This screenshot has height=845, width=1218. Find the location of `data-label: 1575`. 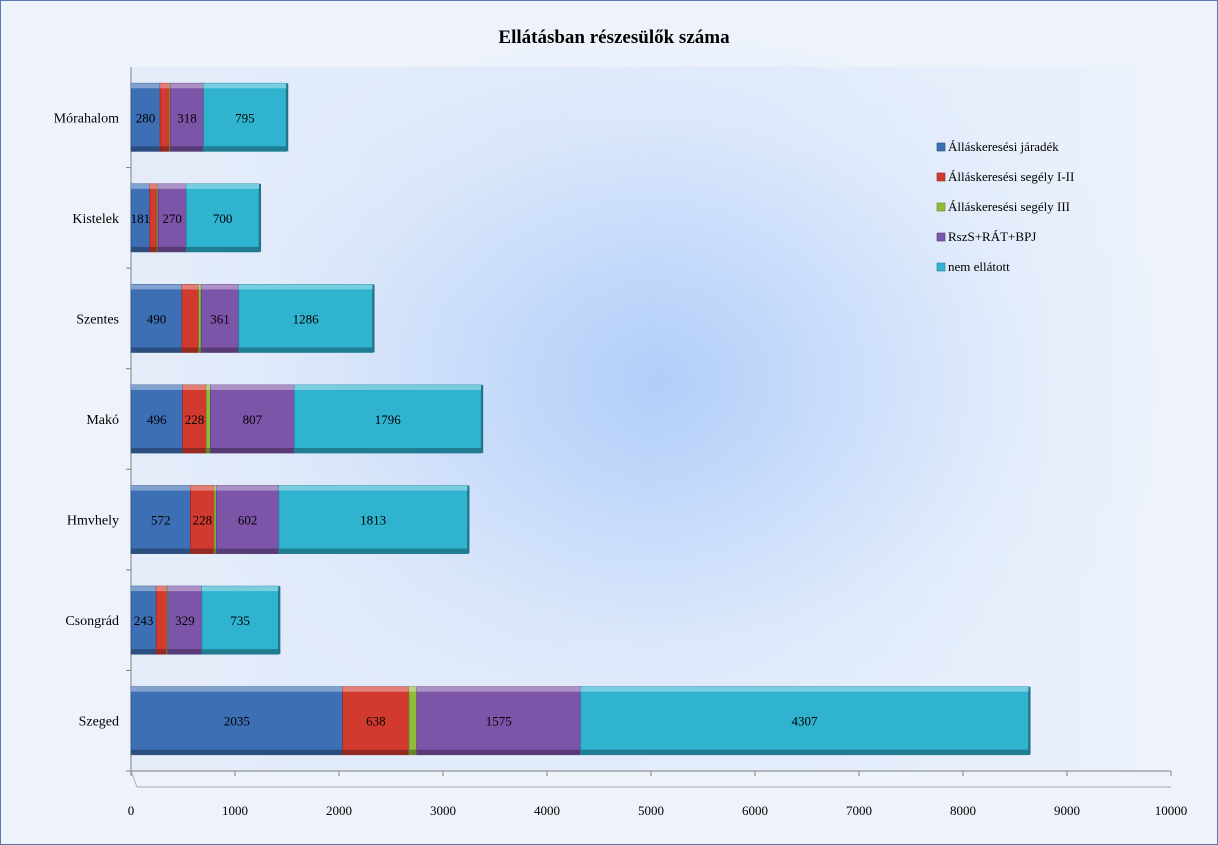

data-label: 1575 is located at coordinates (499, 721).